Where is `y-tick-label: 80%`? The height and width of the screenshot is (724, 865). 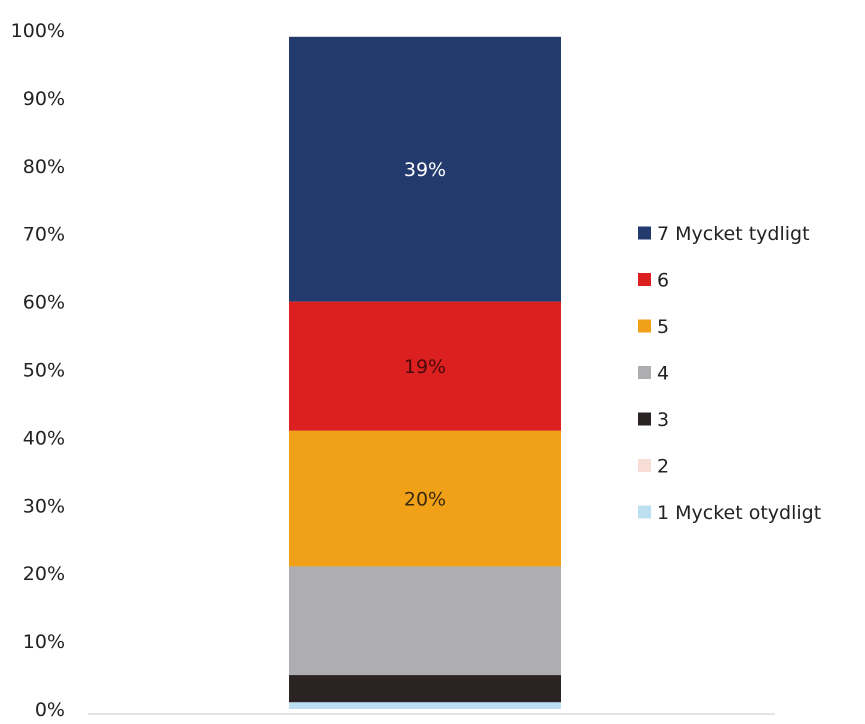
y-tick-label: 80% is located at coordinates (44, 167).